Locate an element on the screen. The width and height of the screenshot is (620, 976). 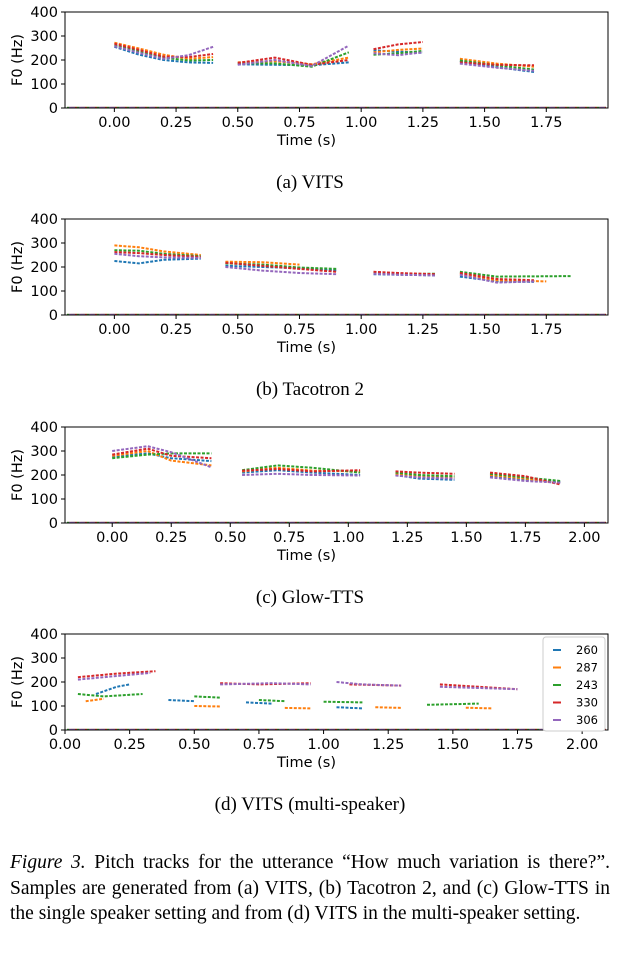
legend-label: 330 is located at coordinates (587, 703).